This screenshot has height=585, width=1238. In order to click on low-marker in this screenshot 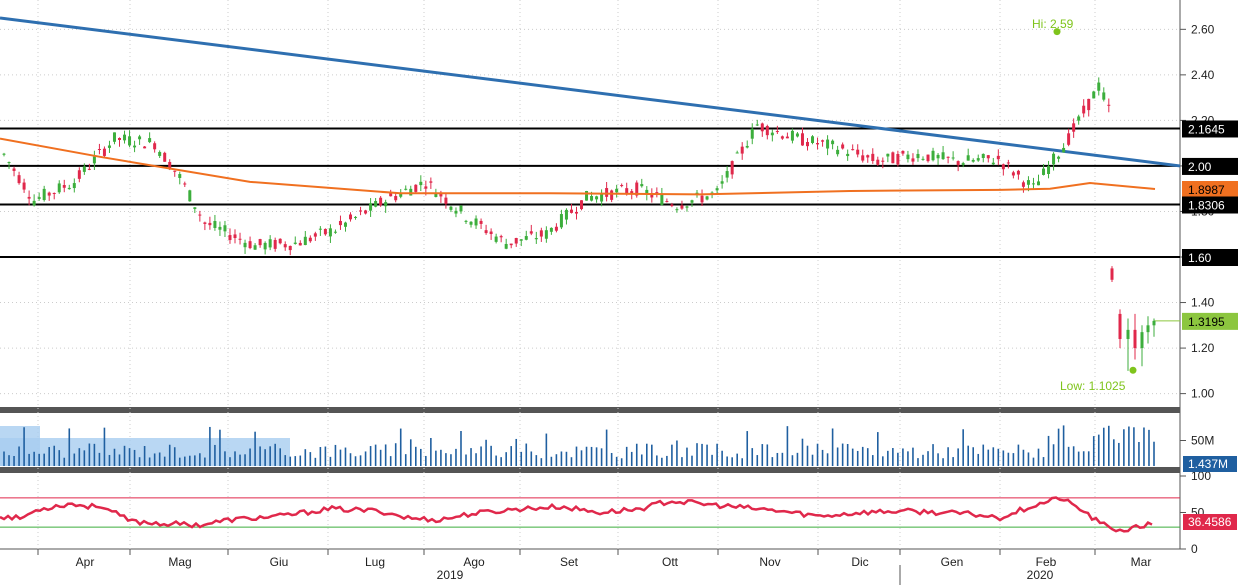, I will do `click(1133, 370)`.